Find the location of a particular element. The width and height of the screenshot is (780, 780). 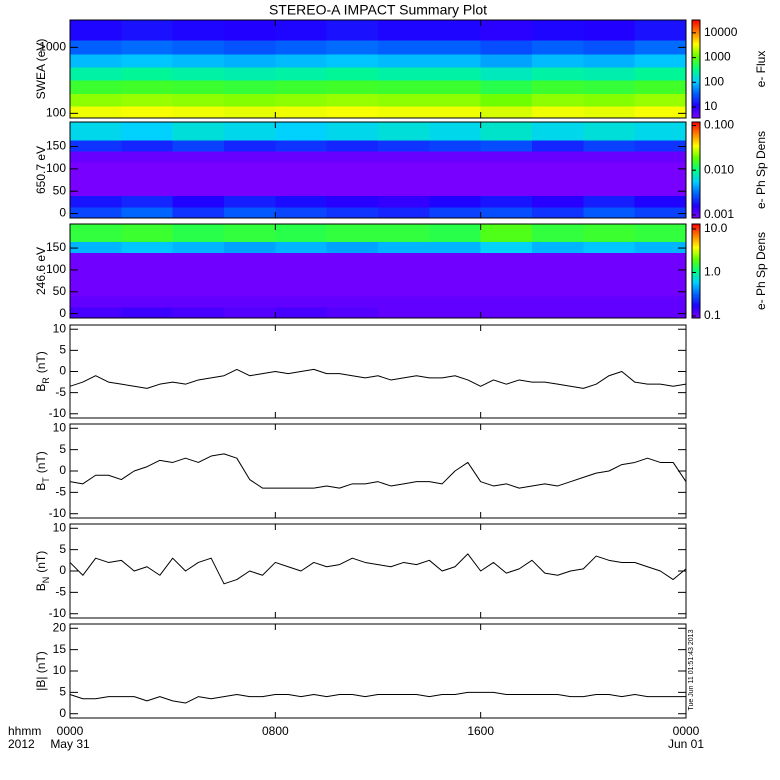

colorbar-tick-label: 0.1 is located at coordinates (712, 315).